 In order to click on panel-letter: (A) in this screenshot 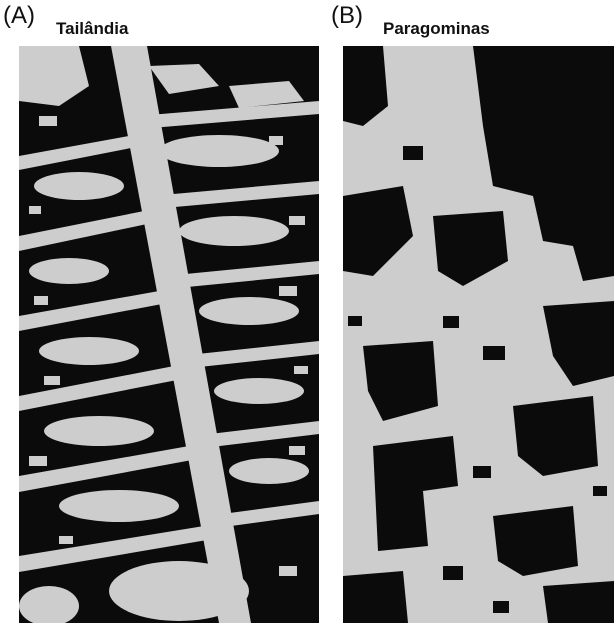, I will do `click(19, 15)`.